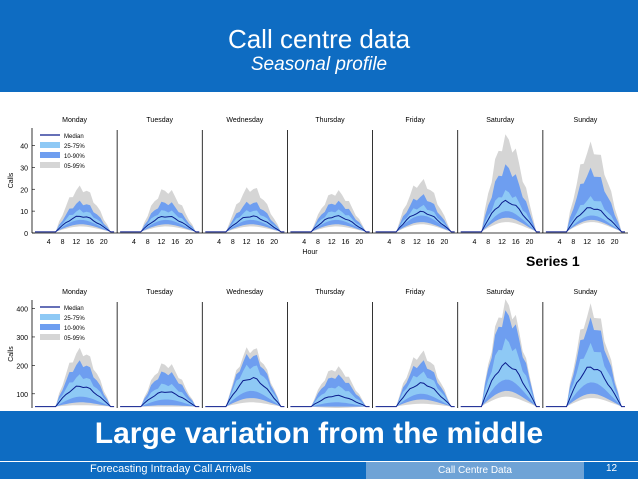 This screenshot has height=479, width=638. Describe the element at coordinates (24, 168) in the screenshot. I see `y-tick-label: 30` at that location.